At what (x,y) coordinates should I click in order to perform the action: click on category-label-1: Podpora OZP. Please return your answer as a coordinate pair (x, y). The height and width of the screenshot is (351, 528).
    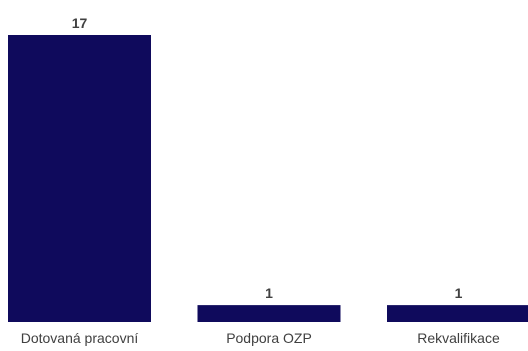
    Looking at the image, I should click on (269, 338).